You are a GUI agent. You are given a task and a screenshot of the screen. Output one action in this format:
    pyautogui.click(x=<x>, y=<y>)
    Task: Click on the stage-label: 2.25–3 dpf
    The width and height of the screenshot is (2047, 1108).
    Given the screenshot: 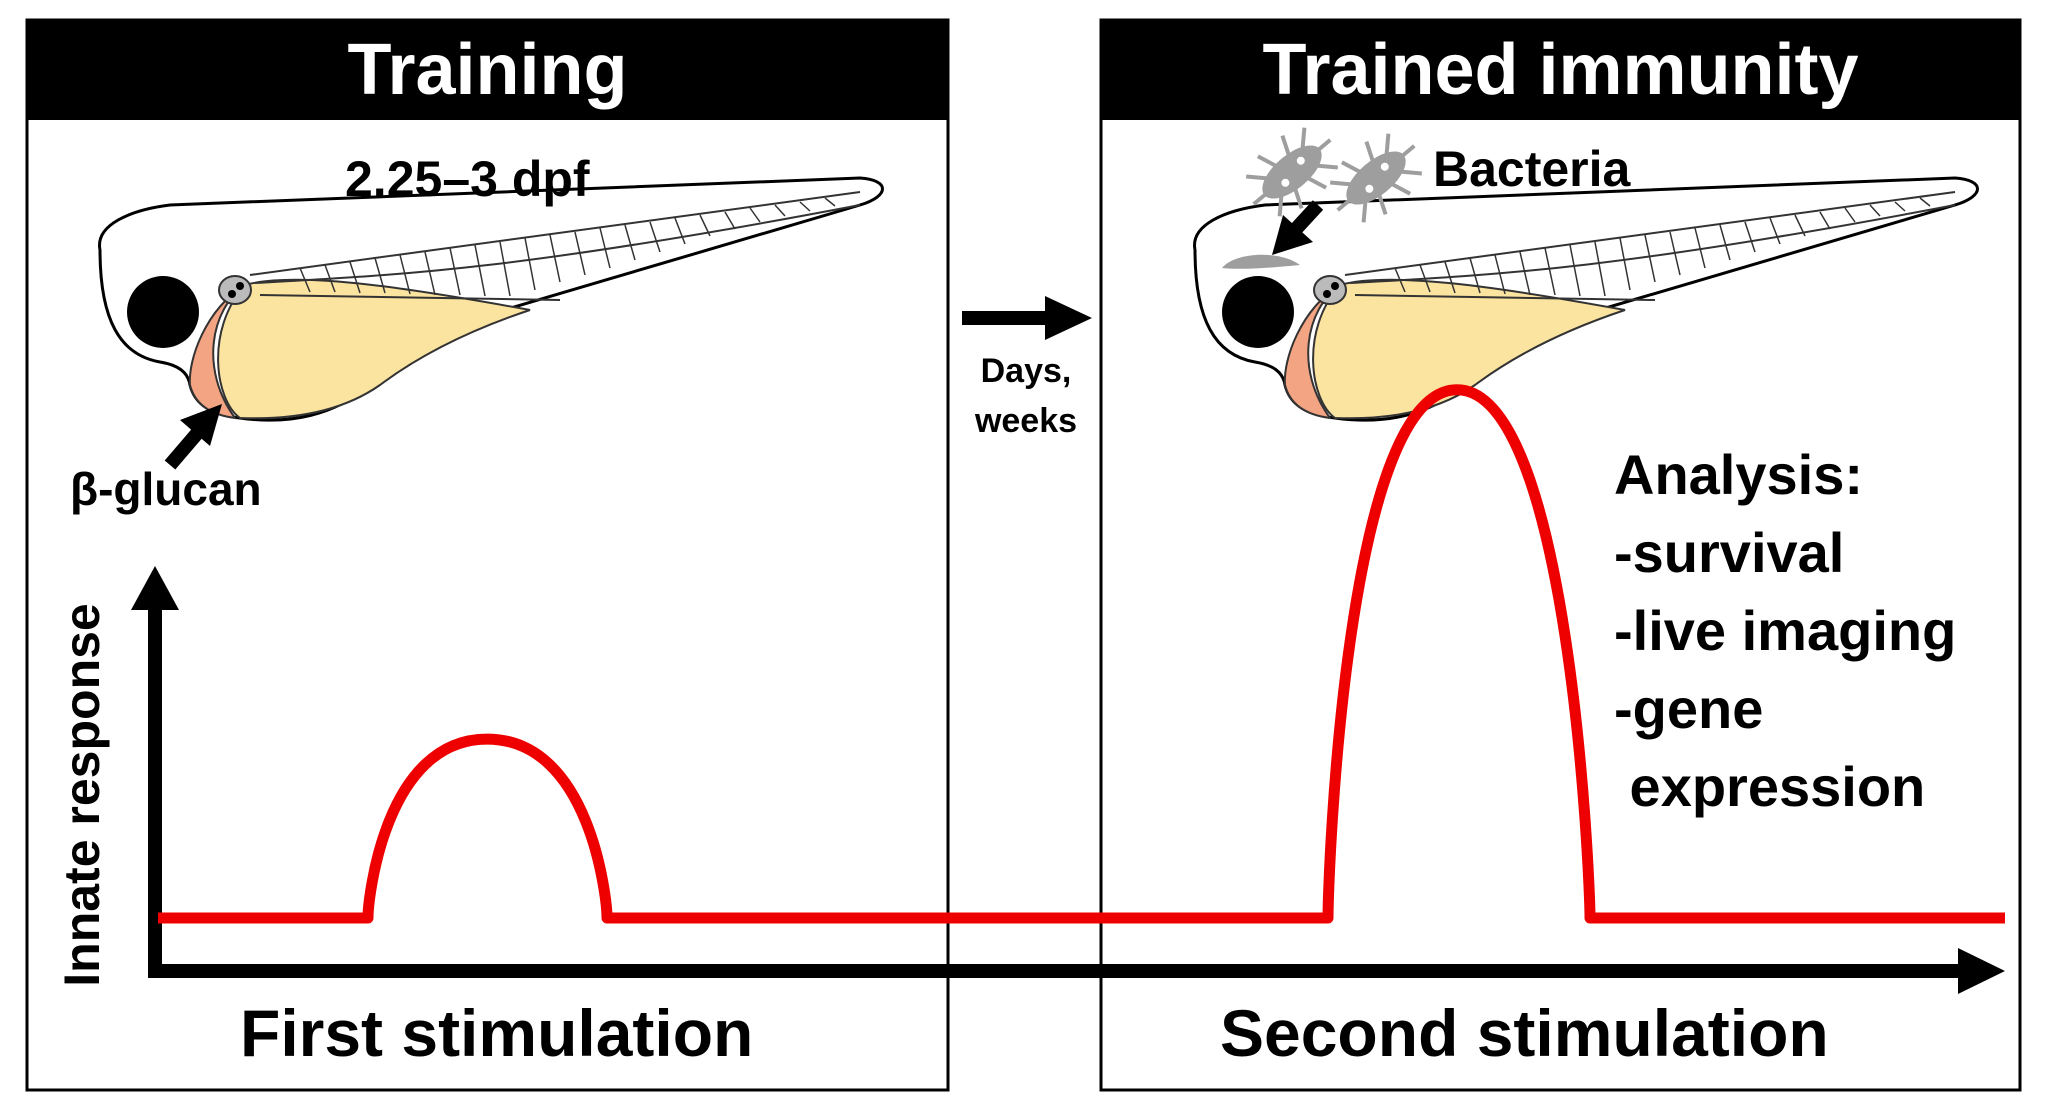 What is the action you would take?
    pyautogui.click(x=467, y=179)
    